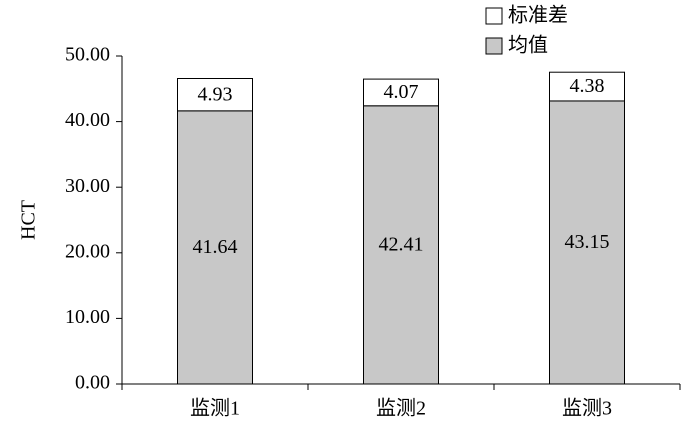 Image resolution: width=700 pixels, height=428 pixels. I want to click on value-label: 42.41, so click(401, 244).